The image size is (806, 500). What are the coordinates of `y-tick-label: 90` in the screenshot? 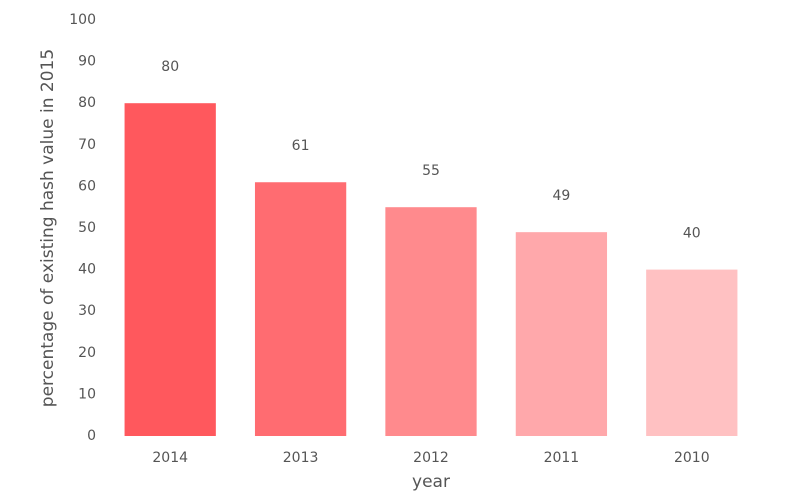 It's located at (87, 62).